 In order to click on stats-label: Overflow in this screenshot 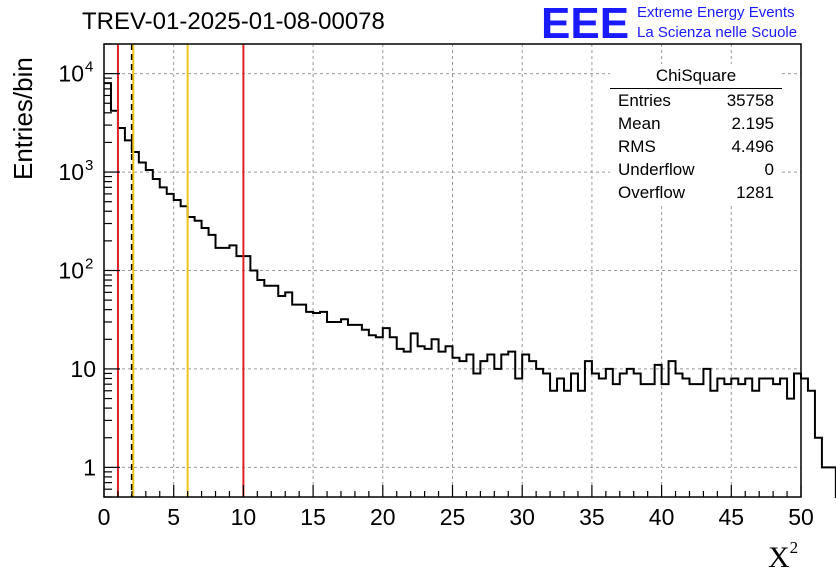, I will do `click(652, 192)`.